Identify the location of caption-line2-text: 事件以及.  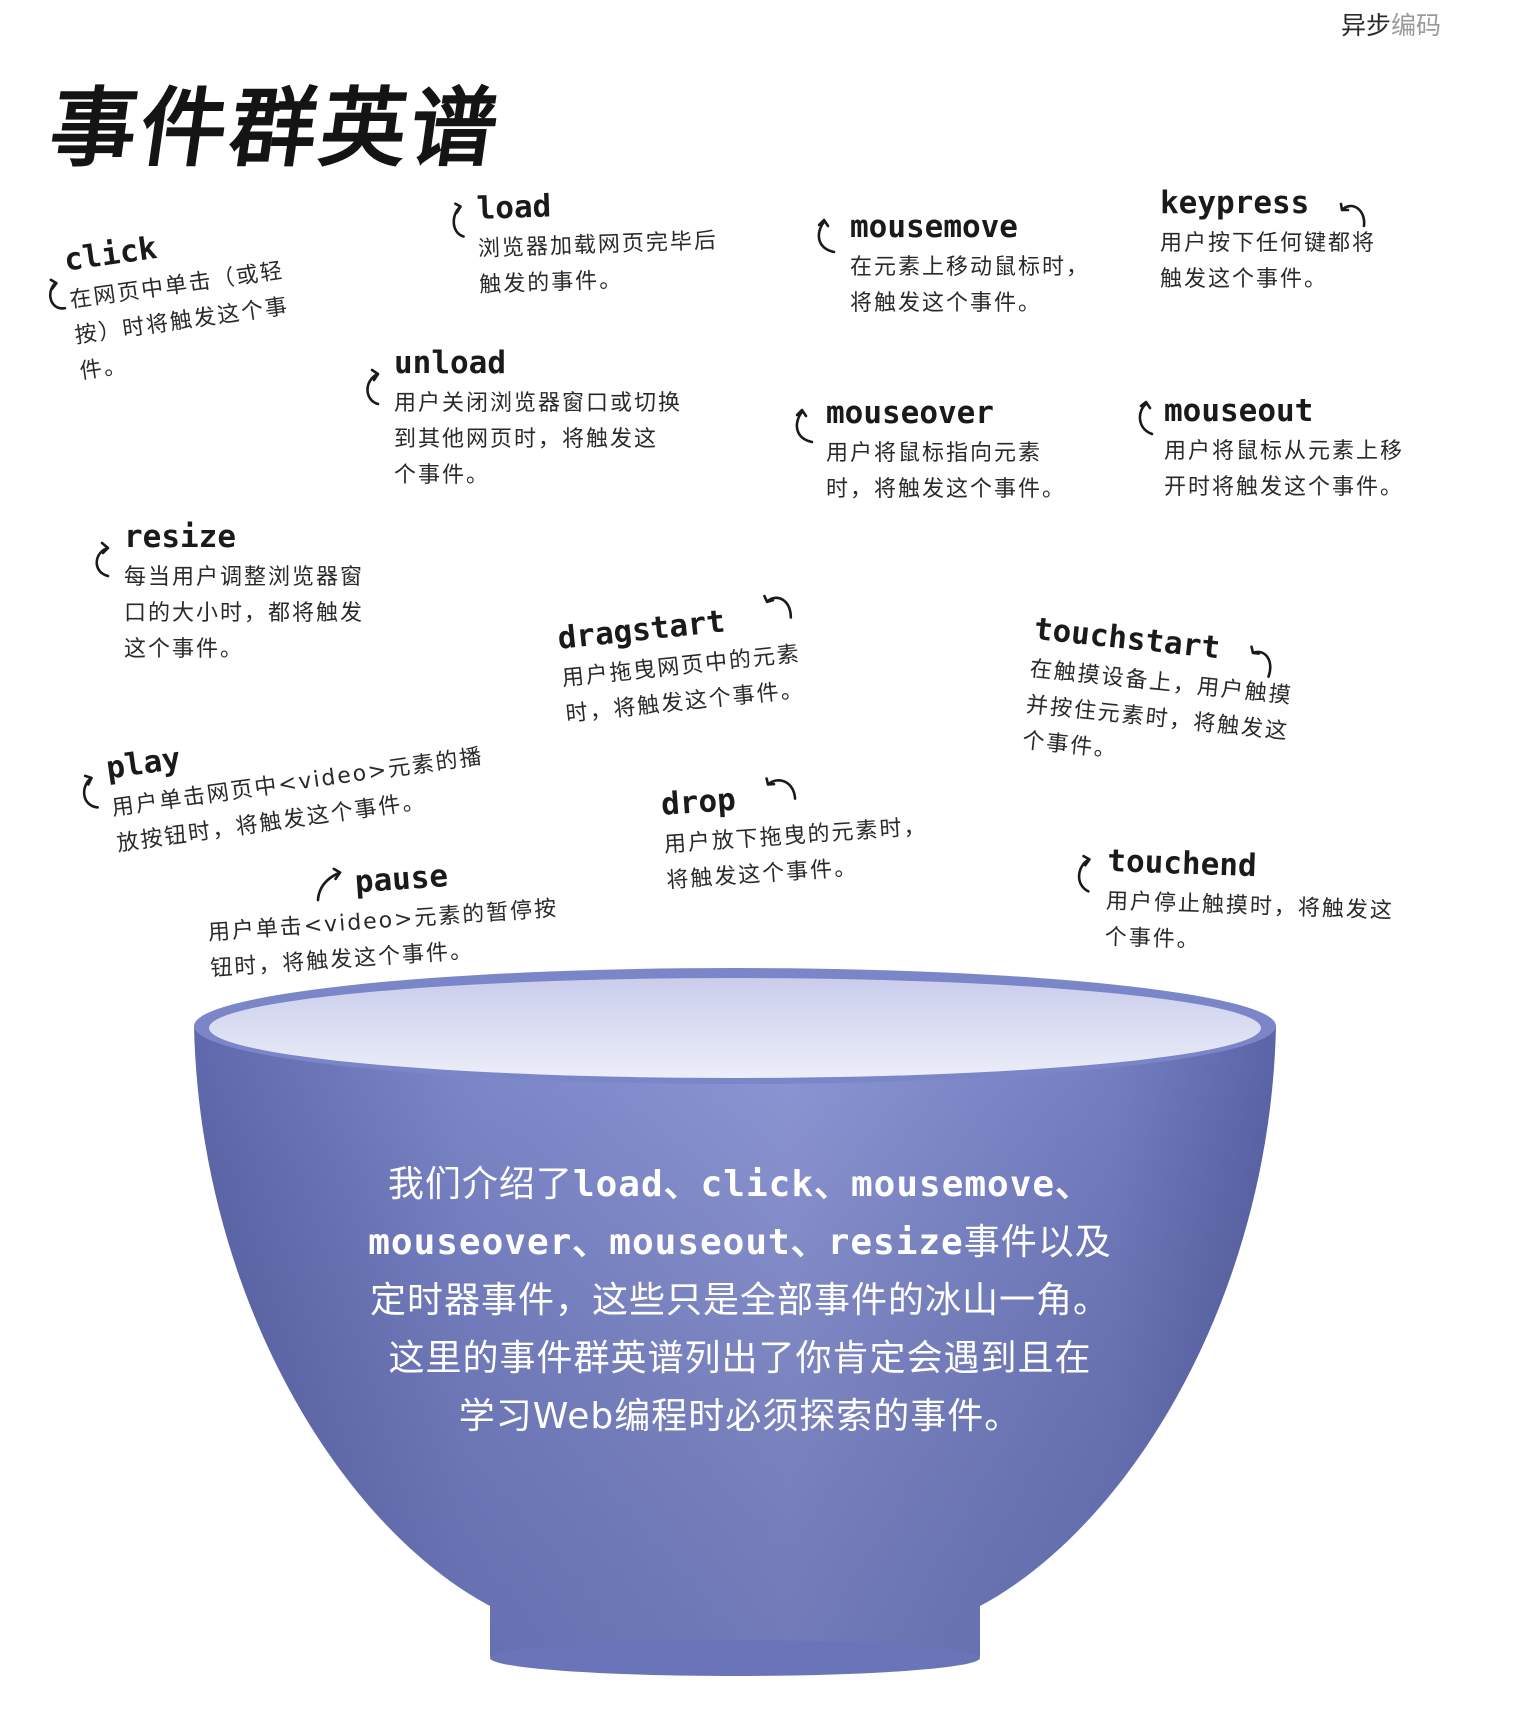
(1037, 1242).